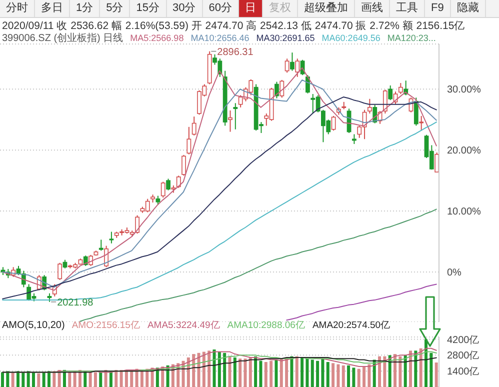 Image resolution: width=499 pixels, height=387 pixels. Describe the element at coordinates (184, 8) in the screenshot. I see `text: 30分` at that location.